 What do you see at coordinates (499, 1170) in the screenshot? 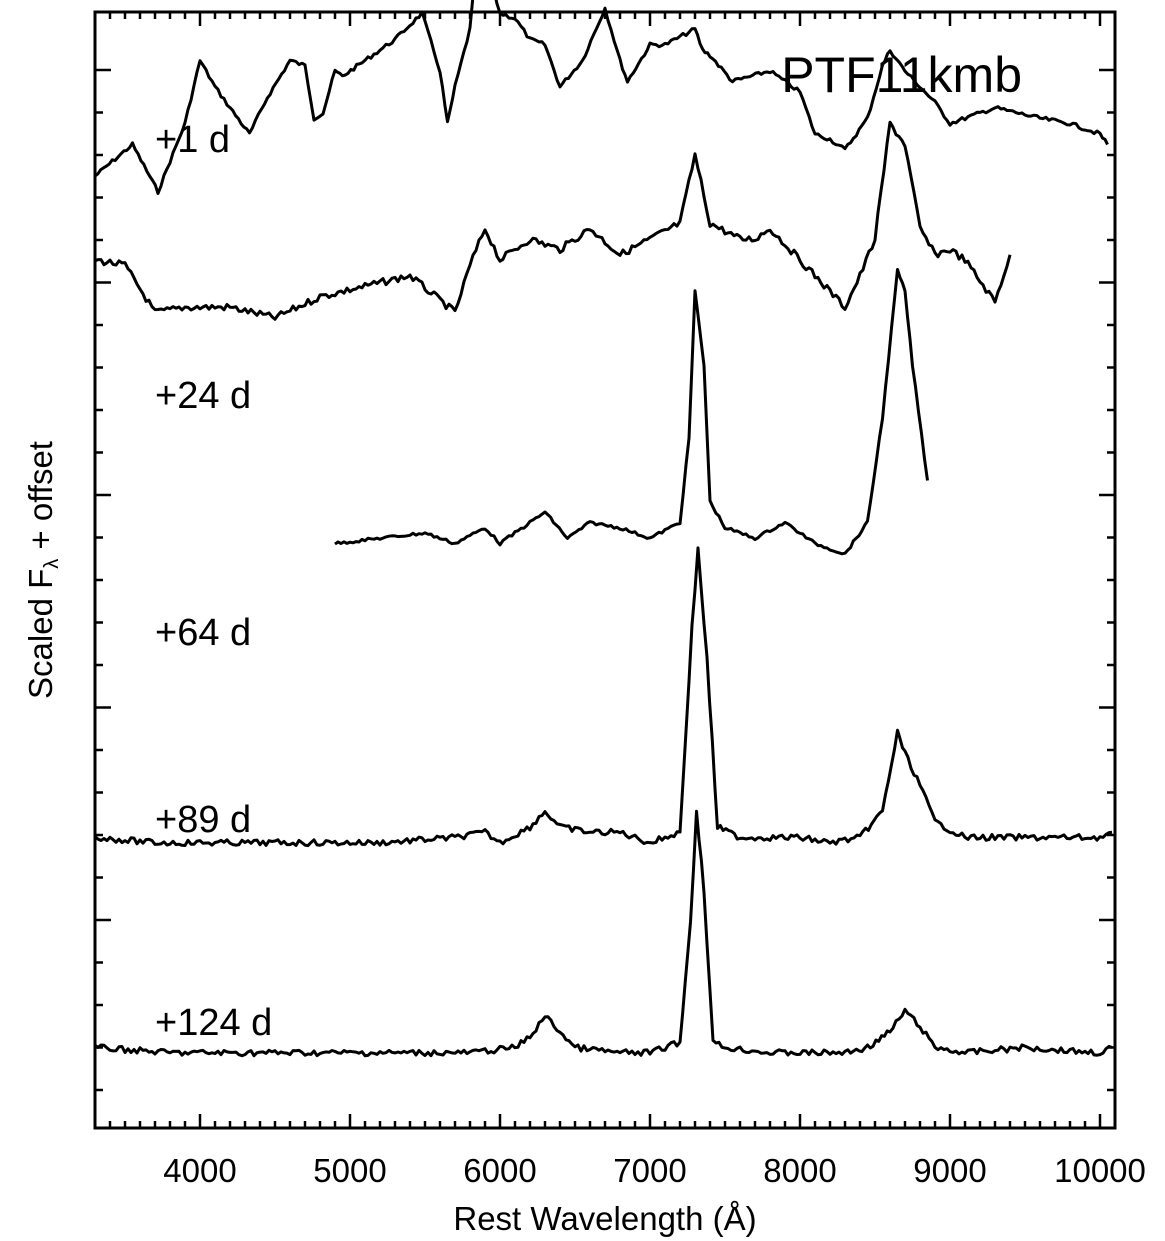
I see `x-tick-label: 6000` at bounding box center [499, 1170].